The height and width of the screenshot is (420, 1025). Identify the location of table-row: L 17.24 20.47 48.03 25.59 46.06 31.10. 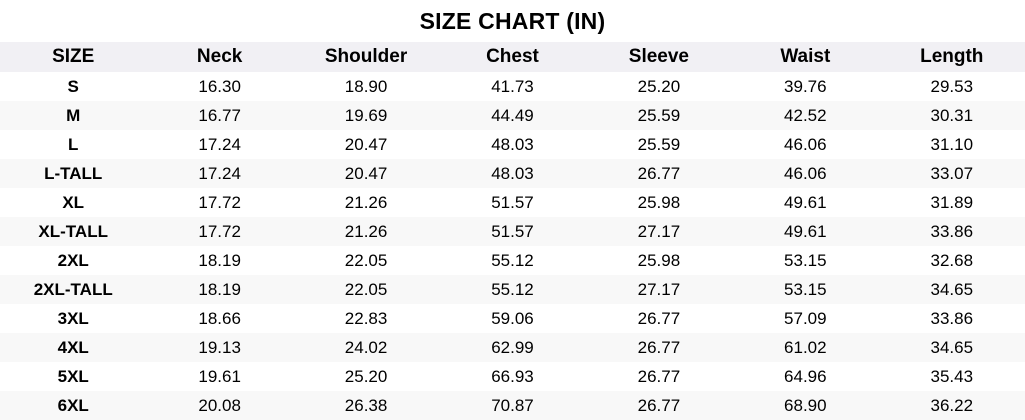
(512, 144).